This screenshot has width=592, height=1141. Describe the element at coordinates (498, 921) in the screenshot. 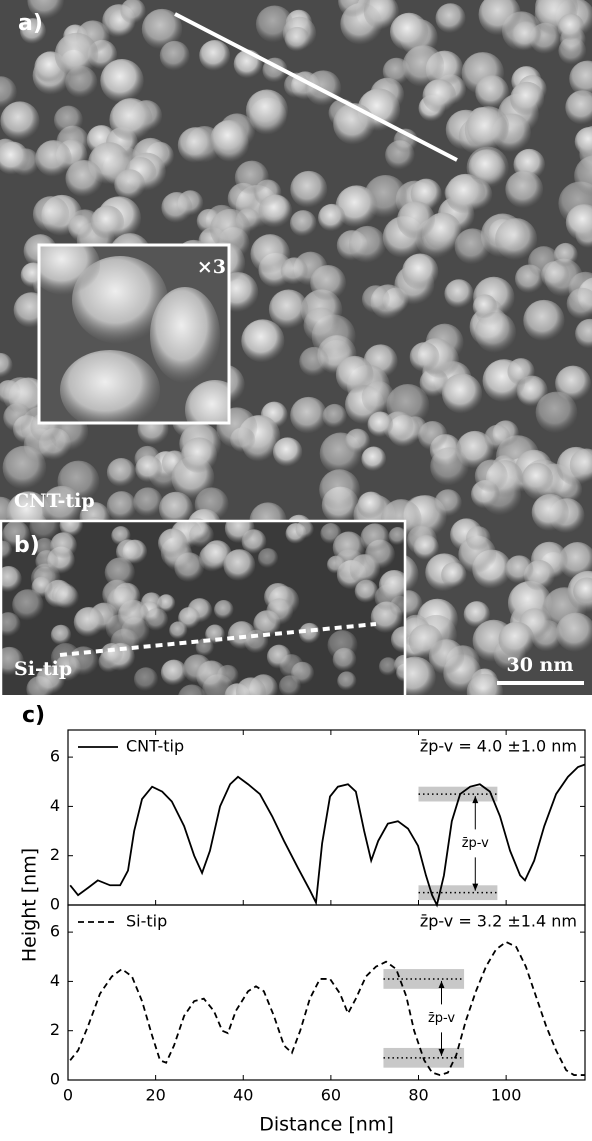

I see `annotation: z̄p-v = 3.2 ±1.4 nm` at that location.